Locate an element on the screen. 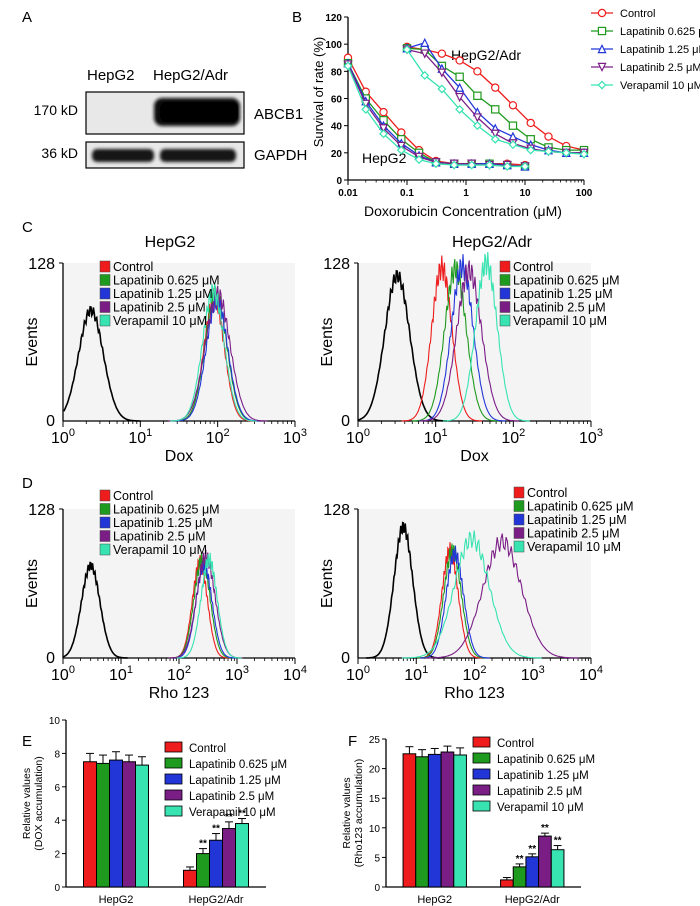 The height and width of the screenshot is (906, 700). hist-legend-label: Control is located at coordinates (533, 267).